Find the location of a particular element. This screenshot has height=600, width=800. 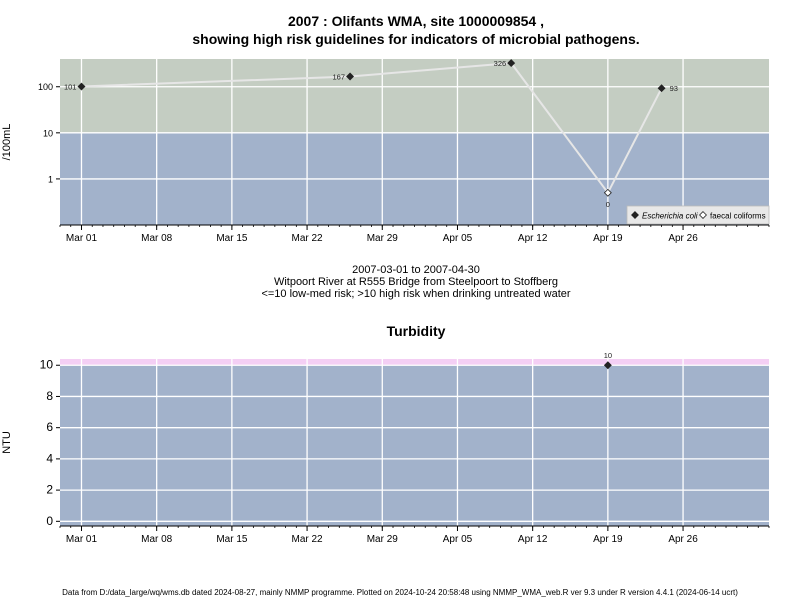

y-tick-label: 0 is located at coordinates (49, 521).